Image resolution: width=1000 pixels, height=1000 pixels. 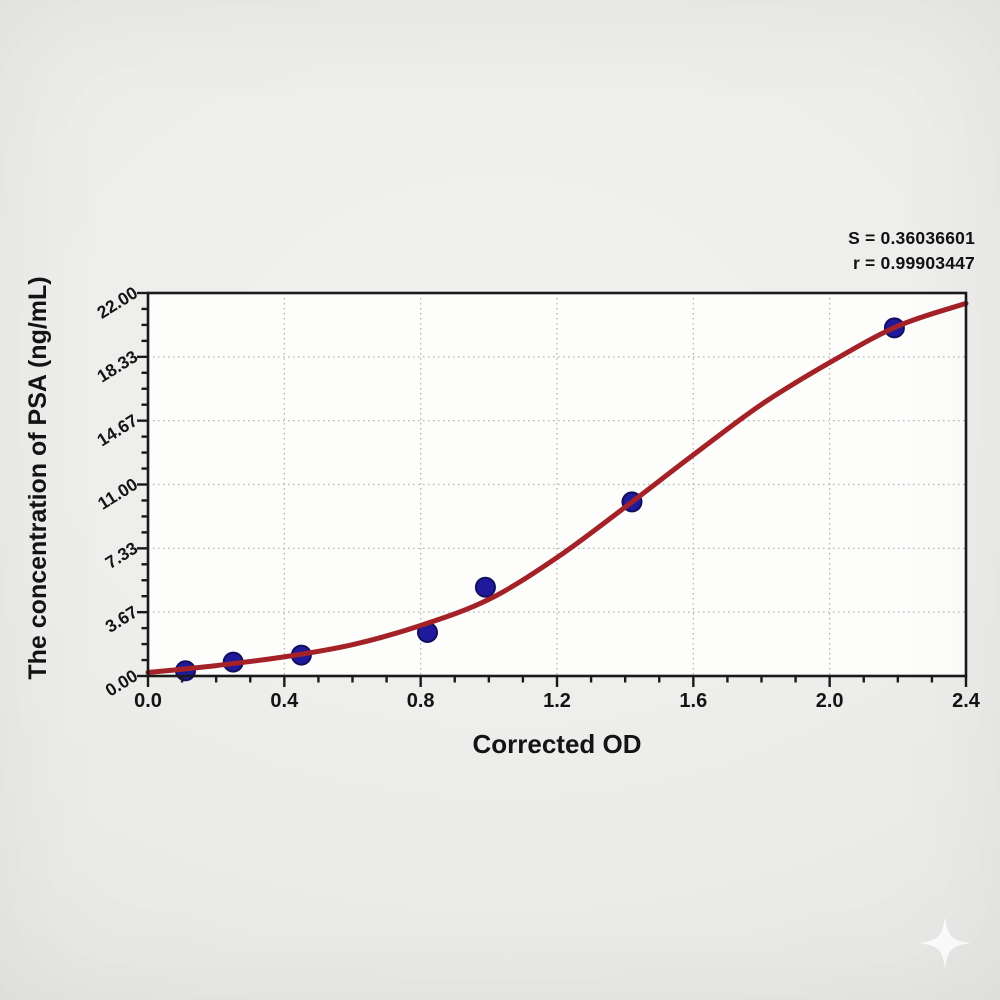 What do you see at coordinates (284, 701) in the screenshot?
I see `x-tick-label: 0.4` at bounding box center [284, 701].